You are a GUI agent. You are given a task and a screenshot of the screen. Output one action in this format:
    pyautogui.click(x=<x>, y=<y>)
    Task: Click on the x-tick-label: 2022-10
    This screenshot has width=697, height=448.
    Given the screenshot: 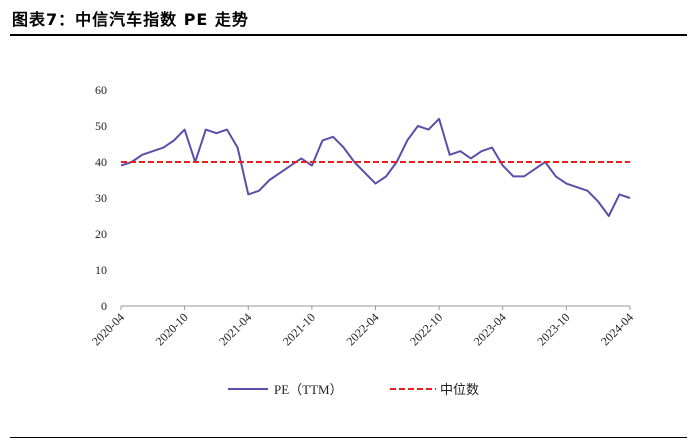 What is the action you would take?
    pyautogui.click(x=426, y=329)
    